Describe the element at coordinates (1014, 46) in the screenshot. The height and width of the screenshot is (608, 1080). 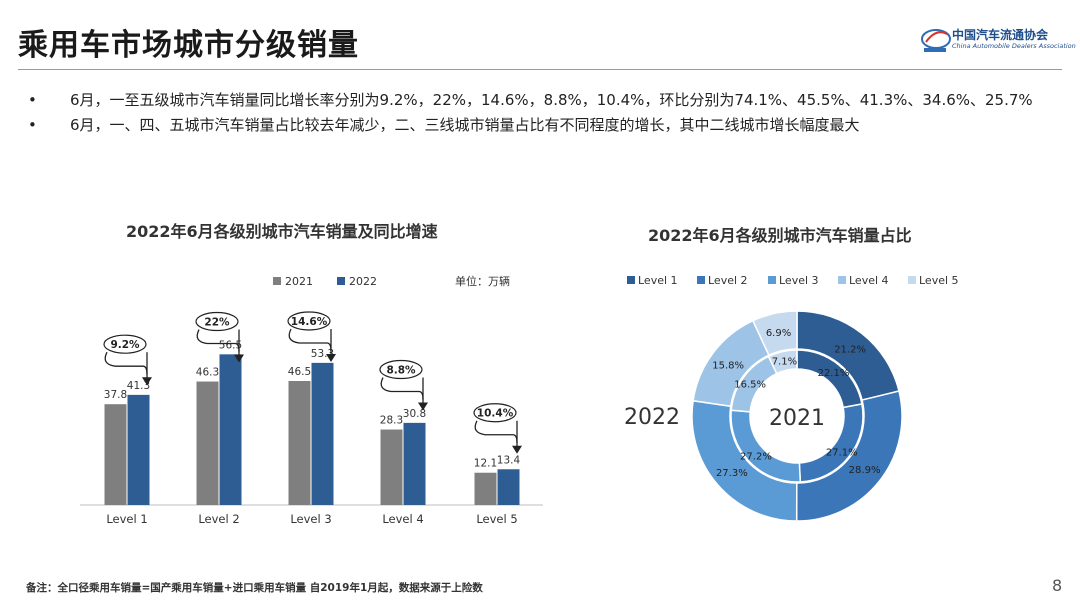
I see `logo-text-en: China Automobile Dealers Association` at that location.